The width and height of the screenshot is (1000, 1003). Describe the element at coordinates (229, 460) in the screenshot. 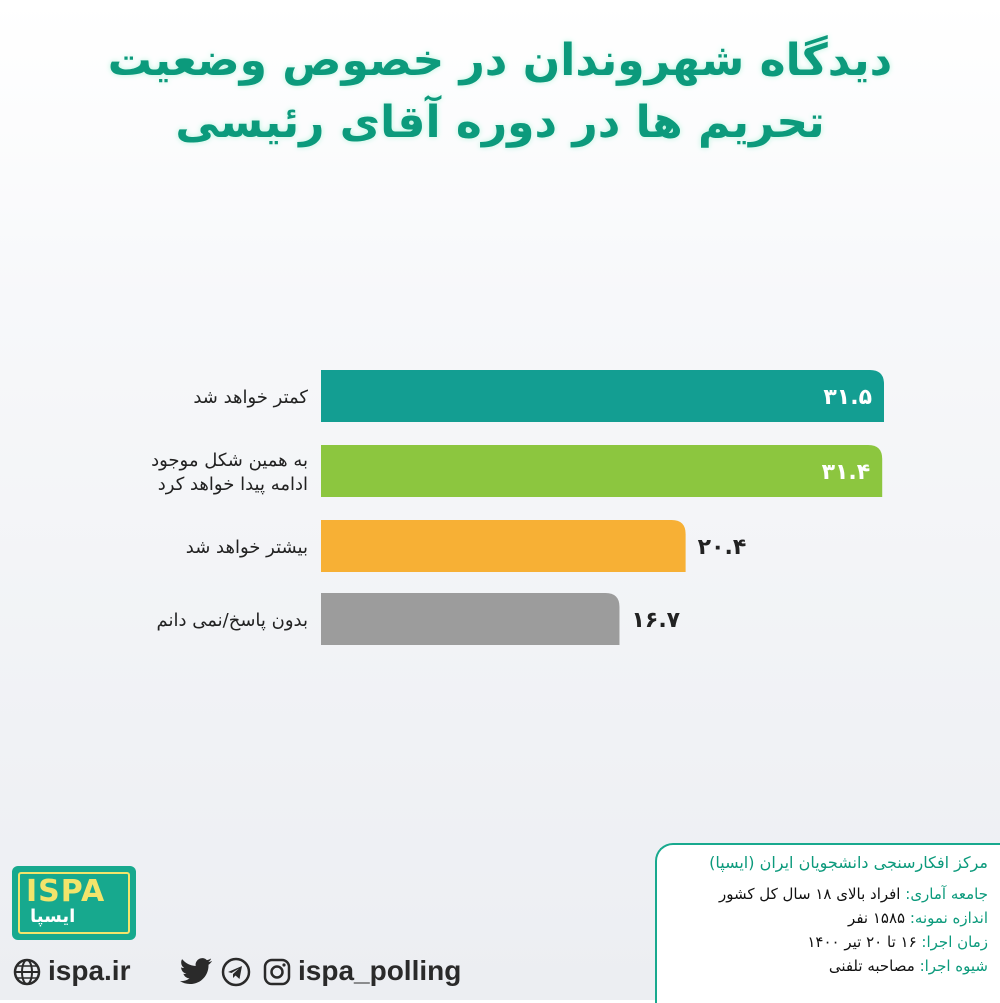

I see `category-label-2-line-1: به همین شکل موجود` at that location.